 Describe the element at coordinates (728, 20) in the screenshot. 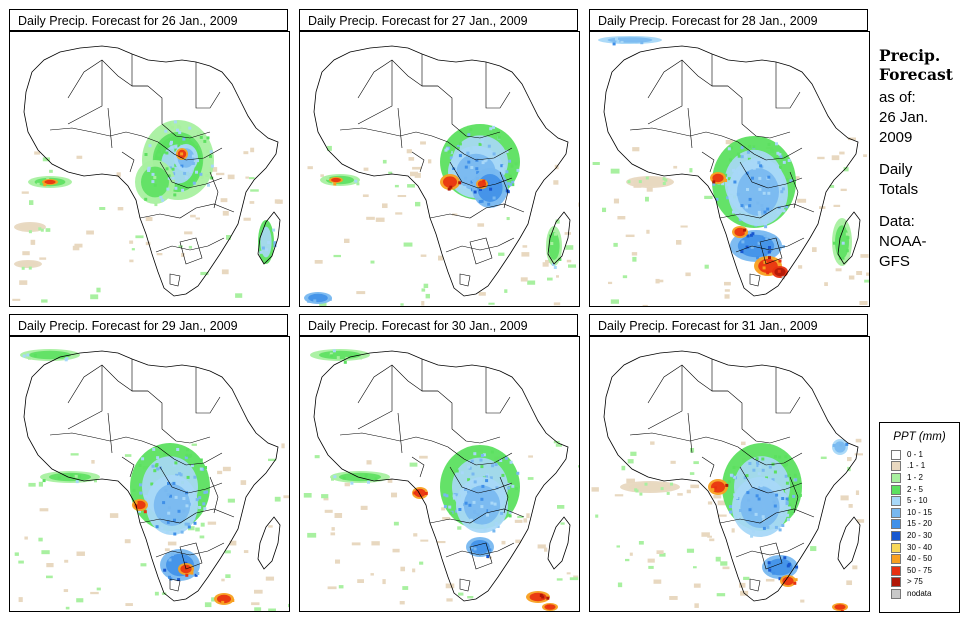

I see `panel-title: Daily Precip. Forecast for 28 Jan., 2009` at that location.